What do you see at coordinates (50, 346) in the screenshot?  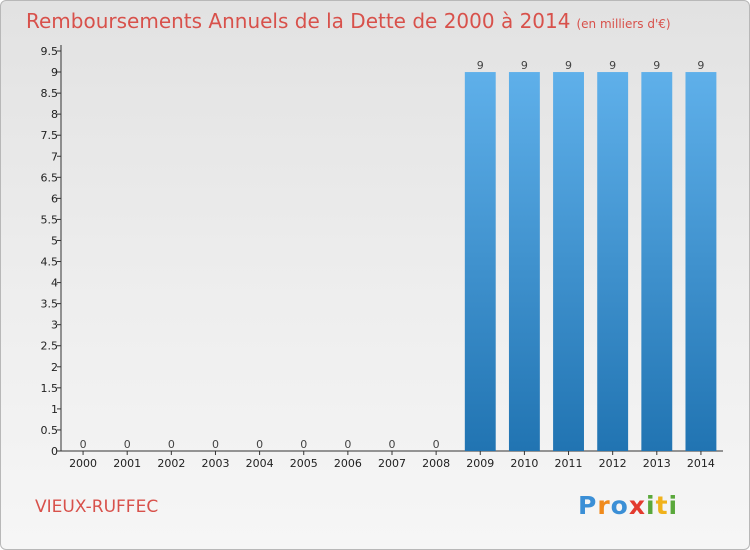 I see `y-tick-label: 2.5` at bounding box center [50, 346].